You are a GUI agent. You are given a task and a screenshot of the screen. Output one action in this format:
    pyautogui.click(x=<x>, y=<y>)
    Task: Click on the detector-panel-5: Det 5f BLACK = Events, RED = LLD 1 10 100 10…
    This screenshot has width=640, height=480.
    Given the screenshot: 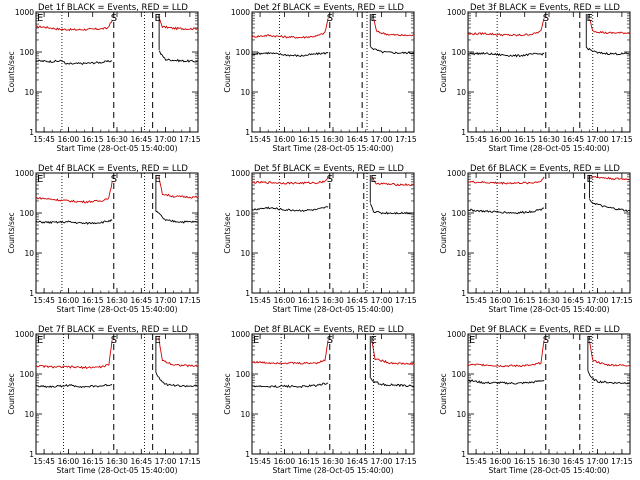 What is the action you would take?
    pyautogui.click(x=320, y=239)
    